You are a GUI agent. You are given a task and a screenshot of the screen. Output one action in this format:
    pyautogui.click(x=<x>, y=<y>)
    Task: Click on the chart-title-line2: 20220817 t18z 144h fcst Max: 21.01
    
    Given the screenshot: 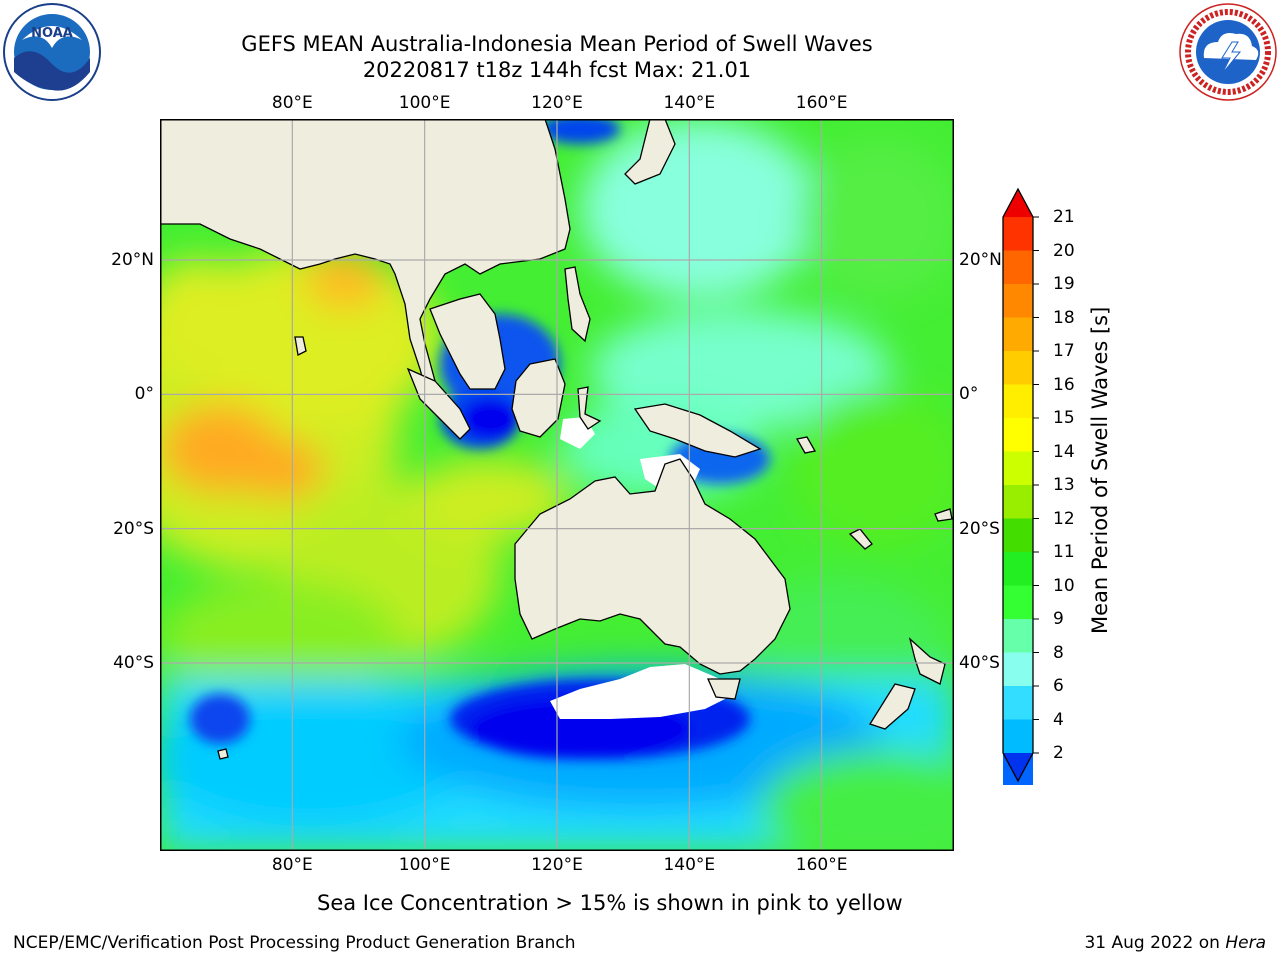 What is the action you would take?
    pyautogui.click(x=557, y=70)
    